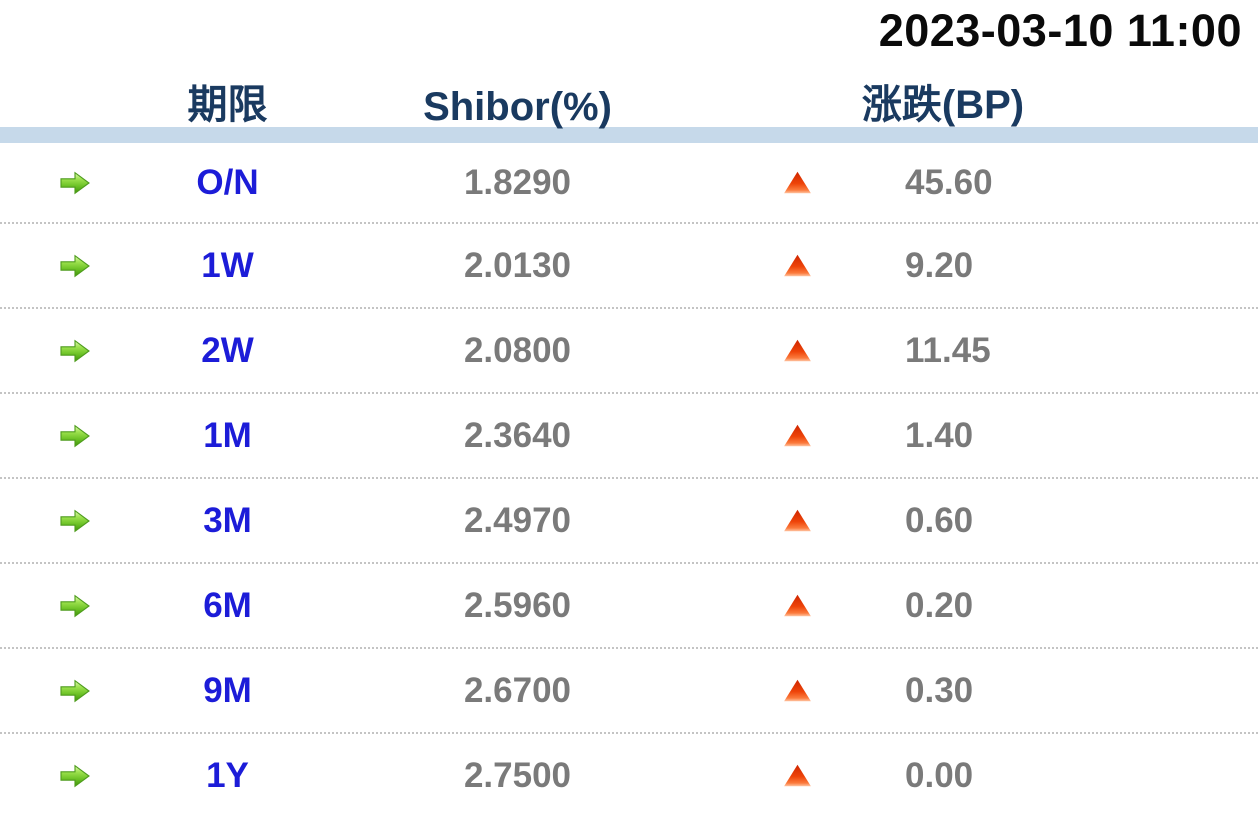 This screenshot has width=1258, height=817. I want to click on table-row: 1M 2.3640 1.40, so click(629, 434).